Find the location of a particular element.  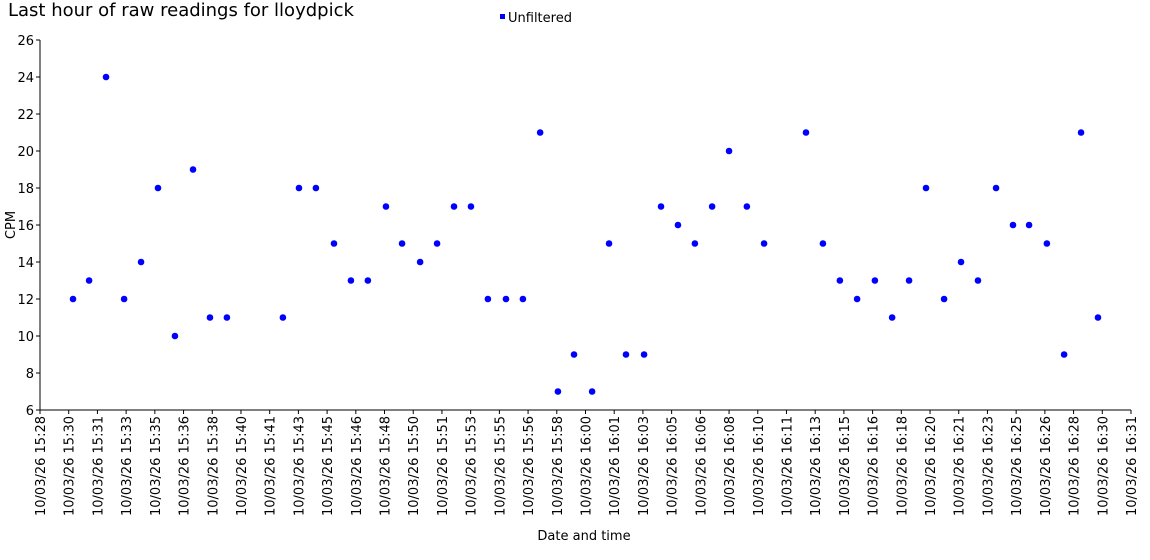

x-tick-label: 10/03/26 16:08 is located at coordinates (730, 466).